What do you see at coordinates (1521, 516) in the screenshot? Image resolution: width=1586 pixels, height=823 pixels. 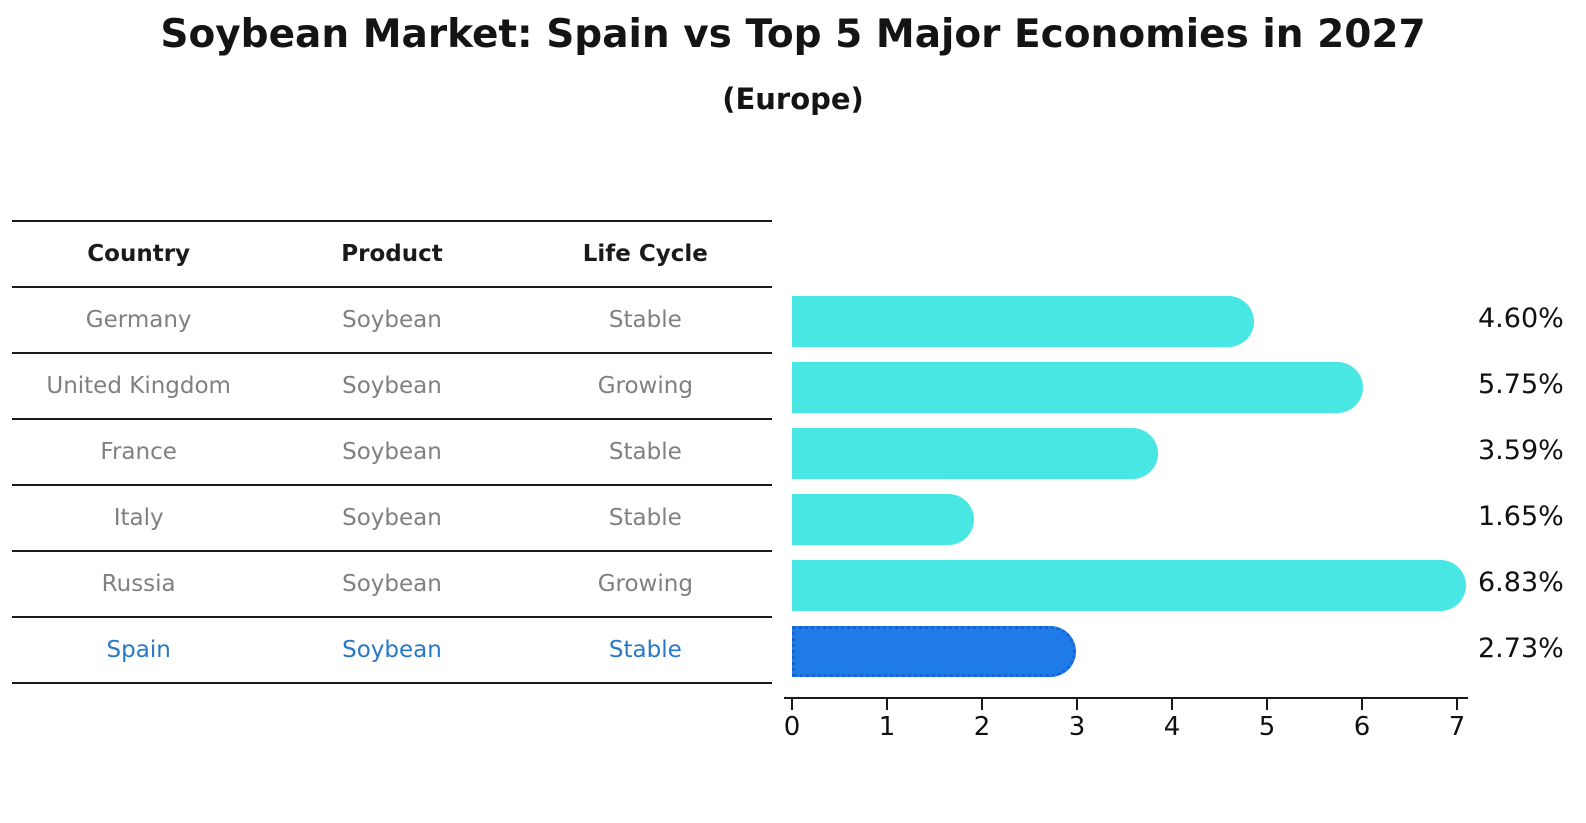 I see `bar-value-label-italy: 1.65%` at bounding box center [1521, 516].